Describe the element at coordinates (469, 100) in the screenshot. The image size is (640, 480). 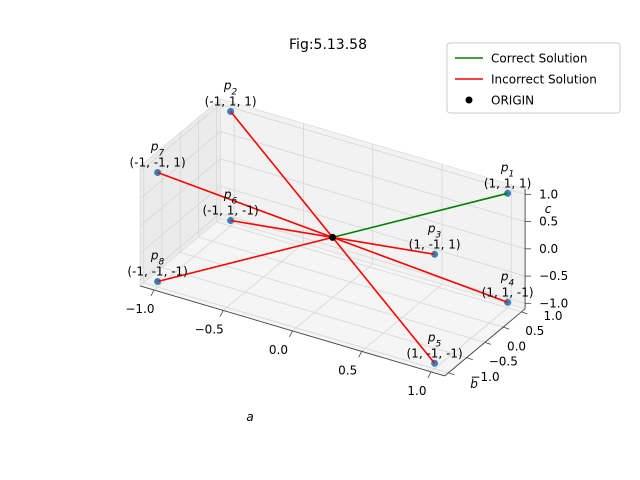
I see `legend-marker-dot` at that location.